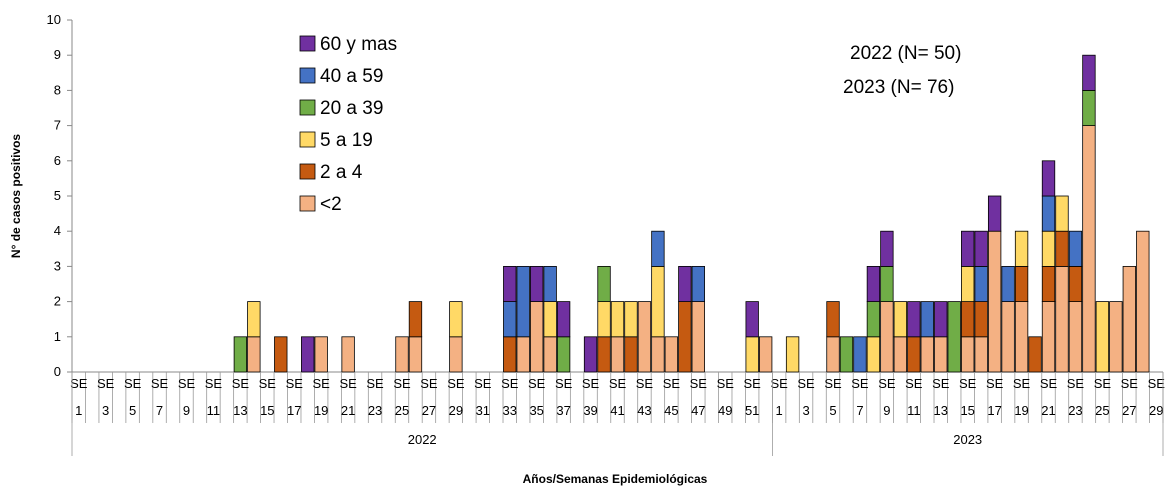 This screenshot has height=488, width=1166. I want to click on x-tick-label-week: 43, so click(644, 410).